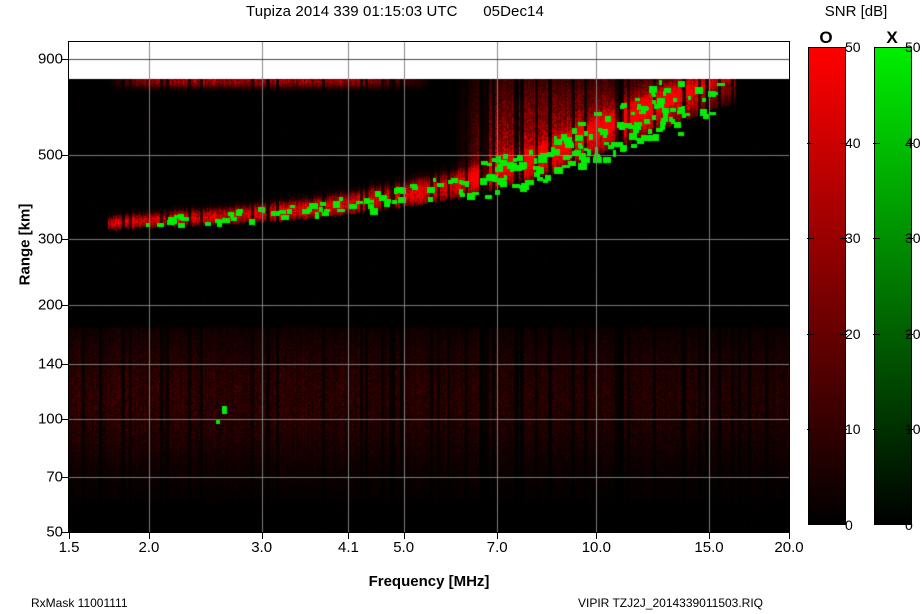 The width and height of the screenshot is (922, 614). I want to click on x-tick-label: 2.0, so click(149, 547).